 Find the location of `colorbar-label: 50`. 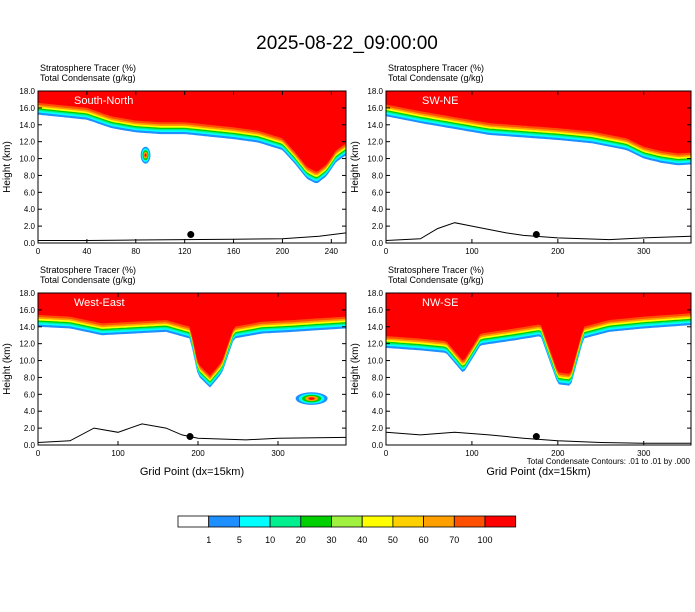

colorbar-label: 50 is located at coordinates (393, 540).